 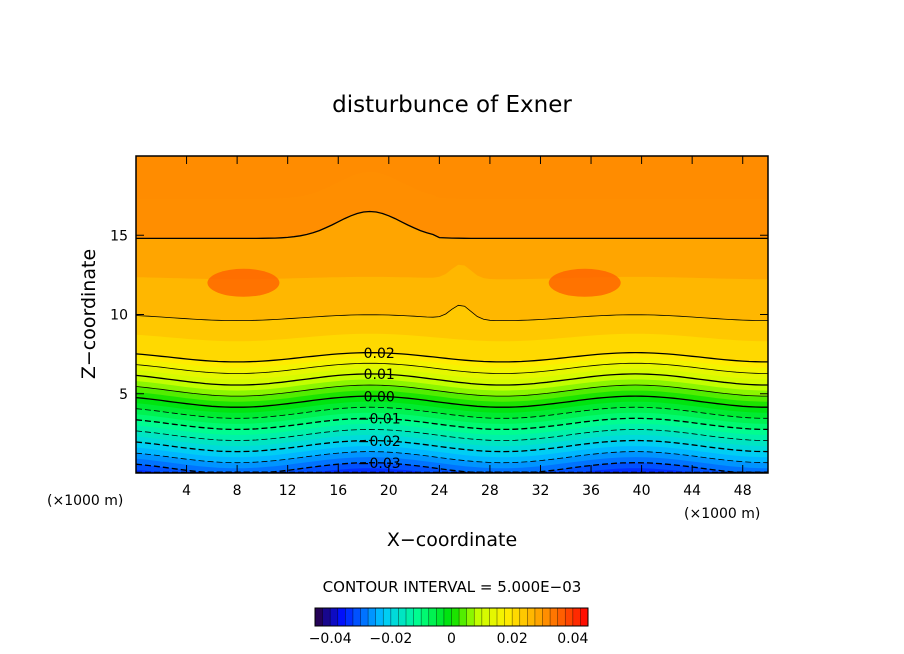 What do you see at coordinates (389, 491) in the screenshot?
I see `x-tick-label: 20` at bounding box center [389, 491].